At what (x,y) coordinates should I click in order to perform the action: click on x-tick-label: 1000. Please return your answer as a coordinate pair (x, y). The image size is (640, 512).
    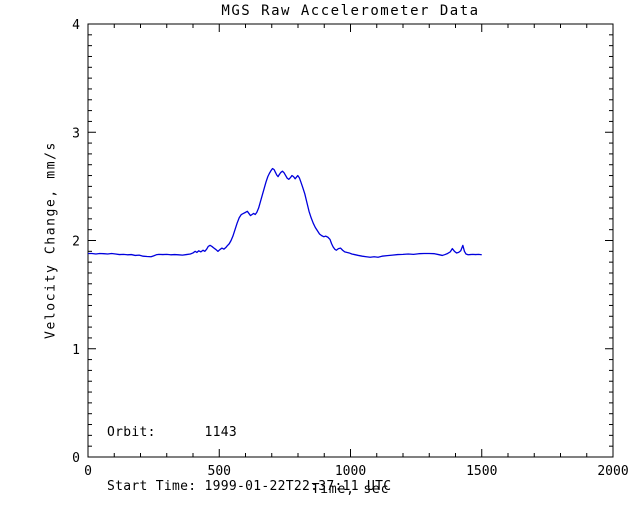
    Looking at the image, I should click on (350, 471).